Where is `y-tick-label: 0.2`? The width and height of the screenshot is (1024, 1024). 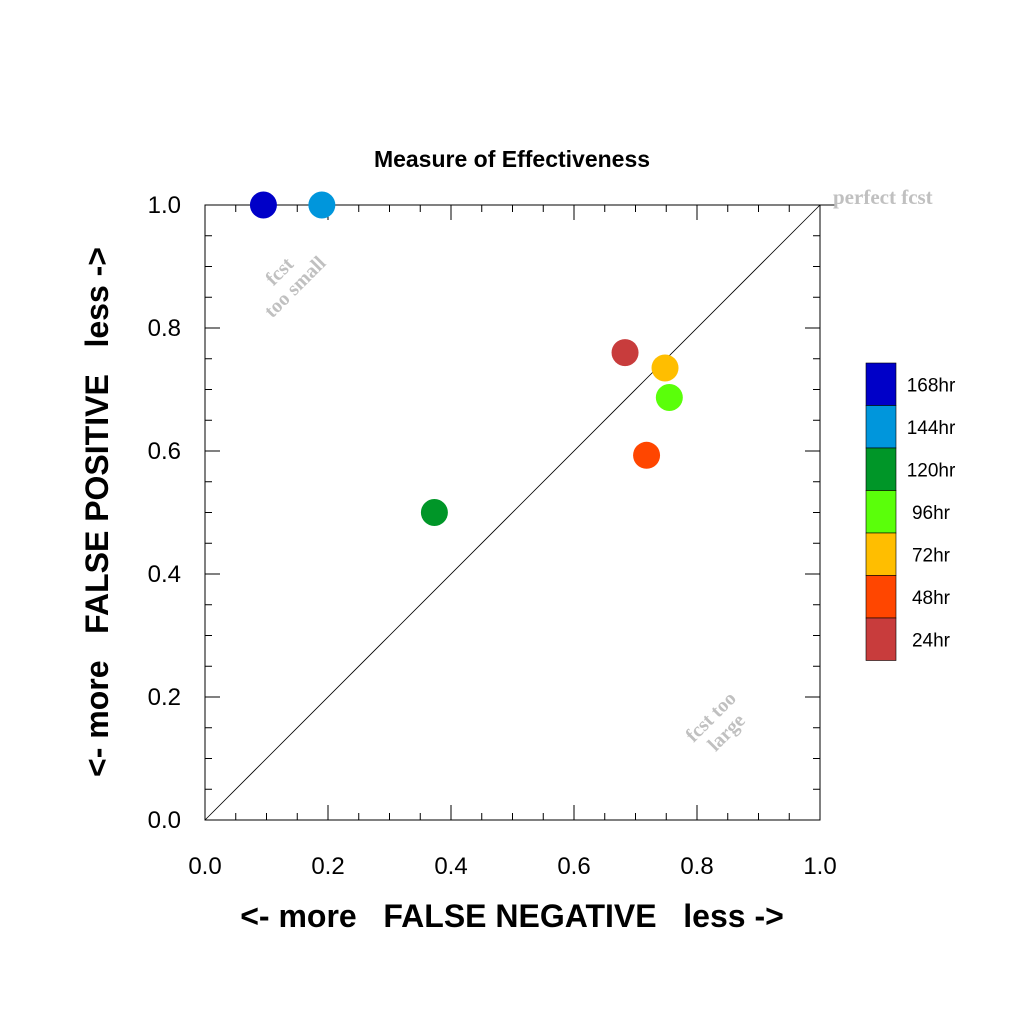
y-tick-label: 0.2 is located at coordinates (164, 697).